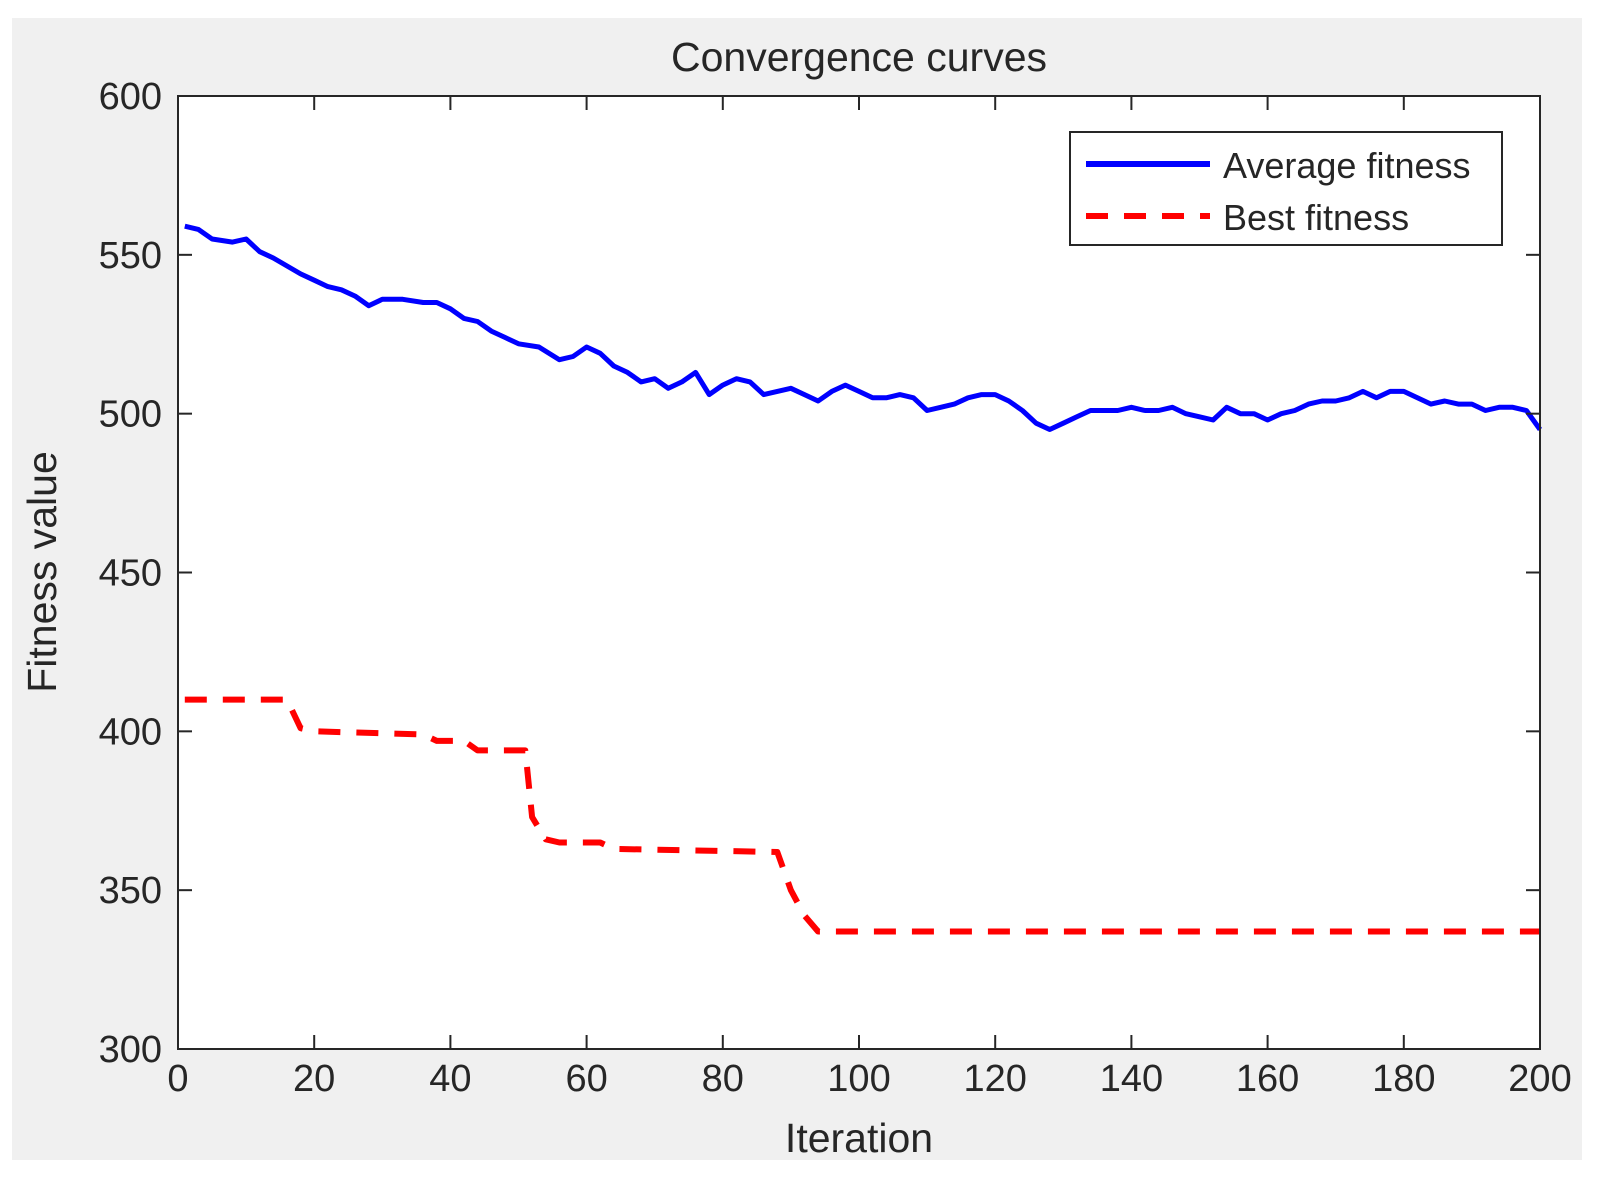 The image size is (1597, 1204). What do you see at coordinates (130, 256) in the screenshot?
I see `y-tick-label: 550` at bounding box center [130, 256].